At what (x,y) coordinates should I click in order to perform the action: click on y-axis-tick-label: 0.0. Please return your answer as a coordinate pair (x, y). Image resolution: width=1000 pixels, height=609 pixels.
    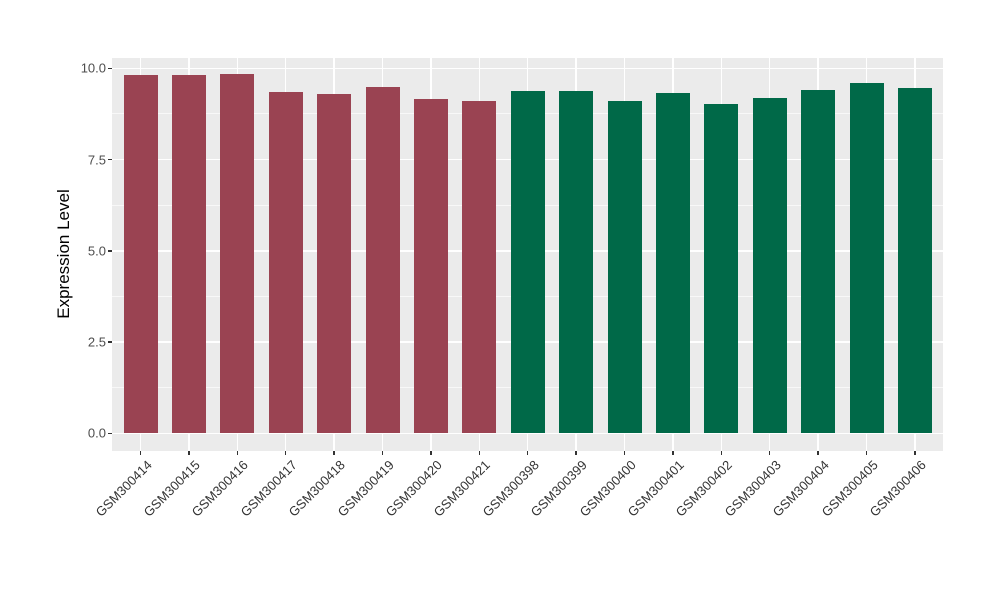
    Looking at the image, I should click on (96, 433).